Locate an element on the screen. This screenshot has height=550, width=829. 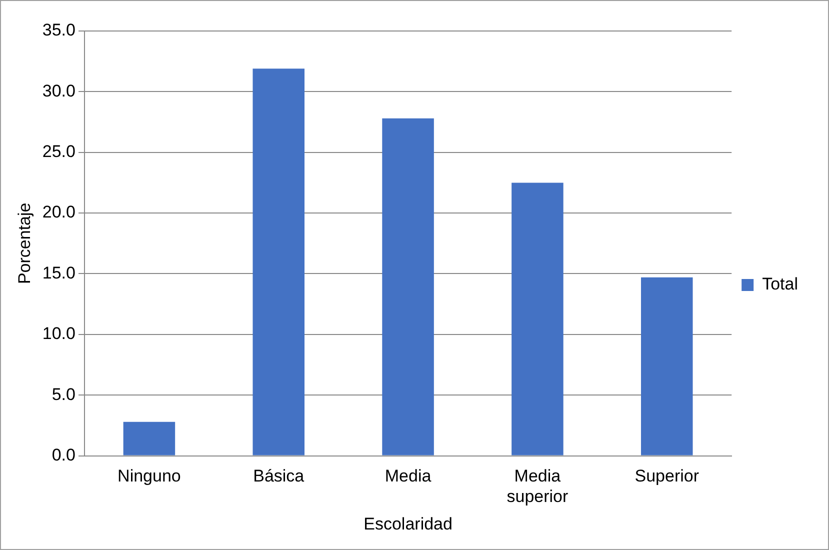
y-tick-label: 15.0 is located at coordinates (59, 272).